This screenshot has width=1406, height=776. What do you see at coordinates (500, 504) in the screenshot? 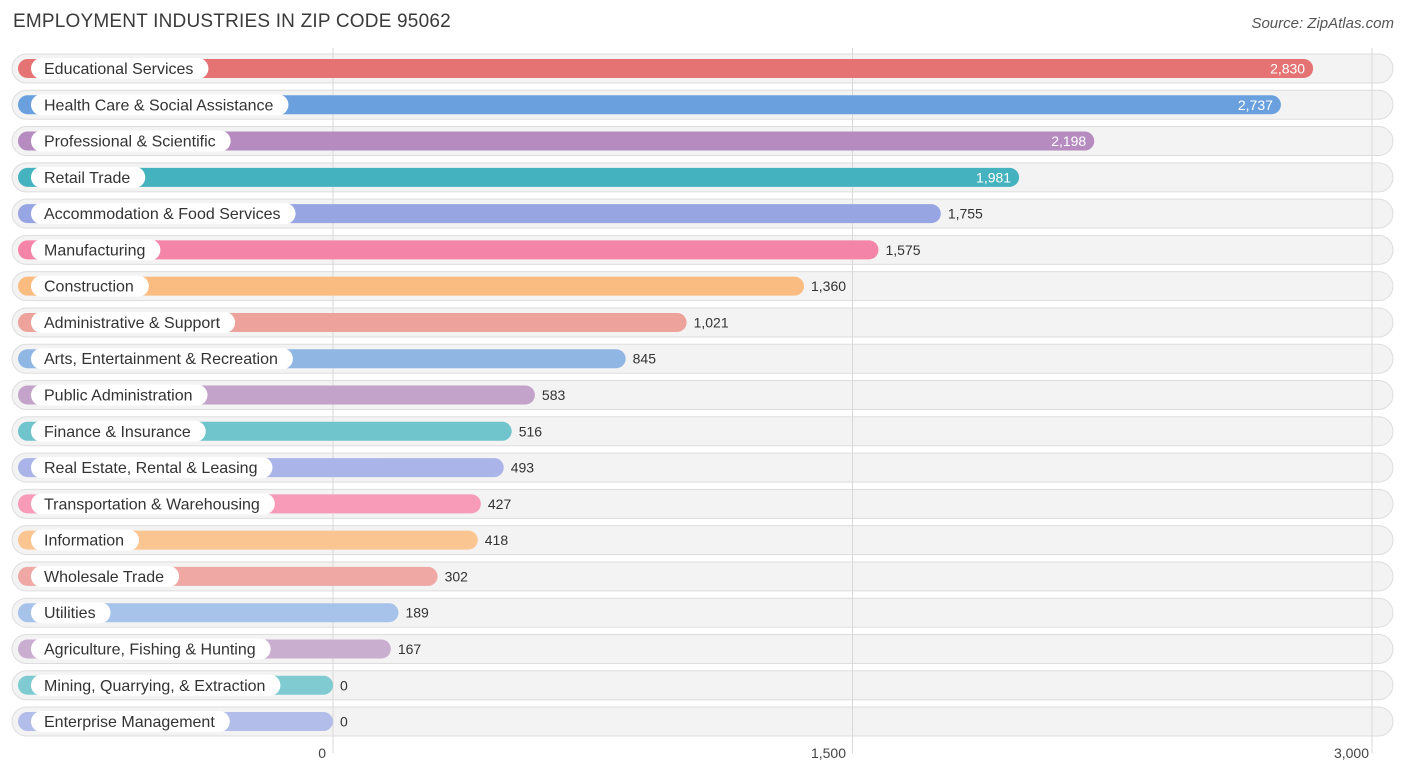
I see `value-label: 427` at bounding box center [500, 504].